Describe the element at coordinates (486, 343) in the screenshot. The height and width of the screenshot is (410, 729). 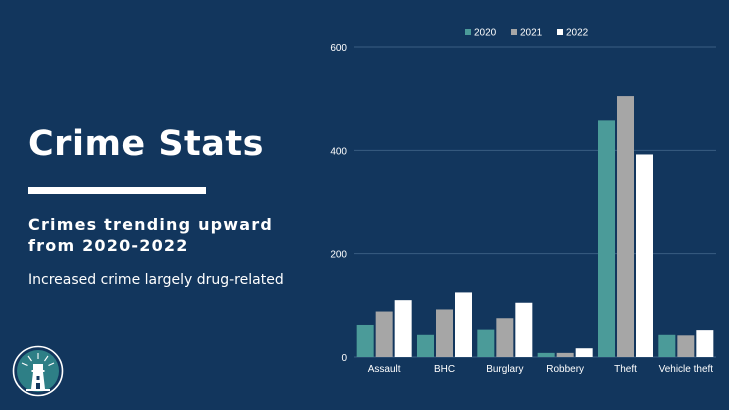
I see `bar-2020-burglary` at that location.